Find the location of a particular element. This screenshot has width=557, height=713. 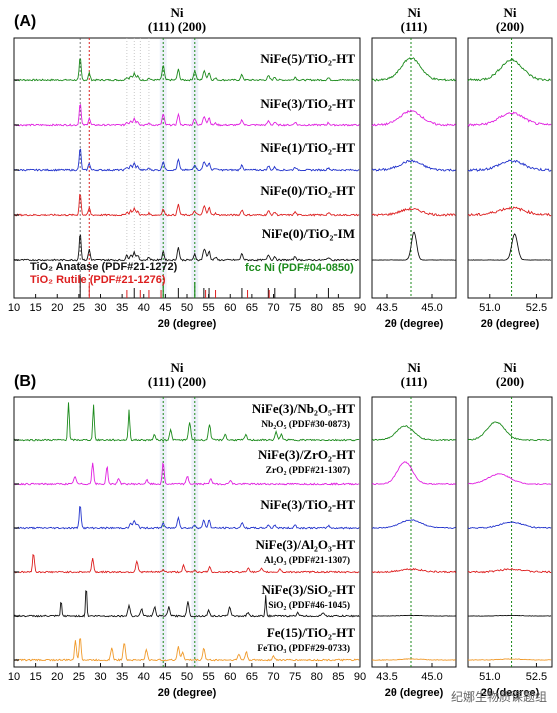

panel-label-a: (A) is located at coordinates (25, 21).